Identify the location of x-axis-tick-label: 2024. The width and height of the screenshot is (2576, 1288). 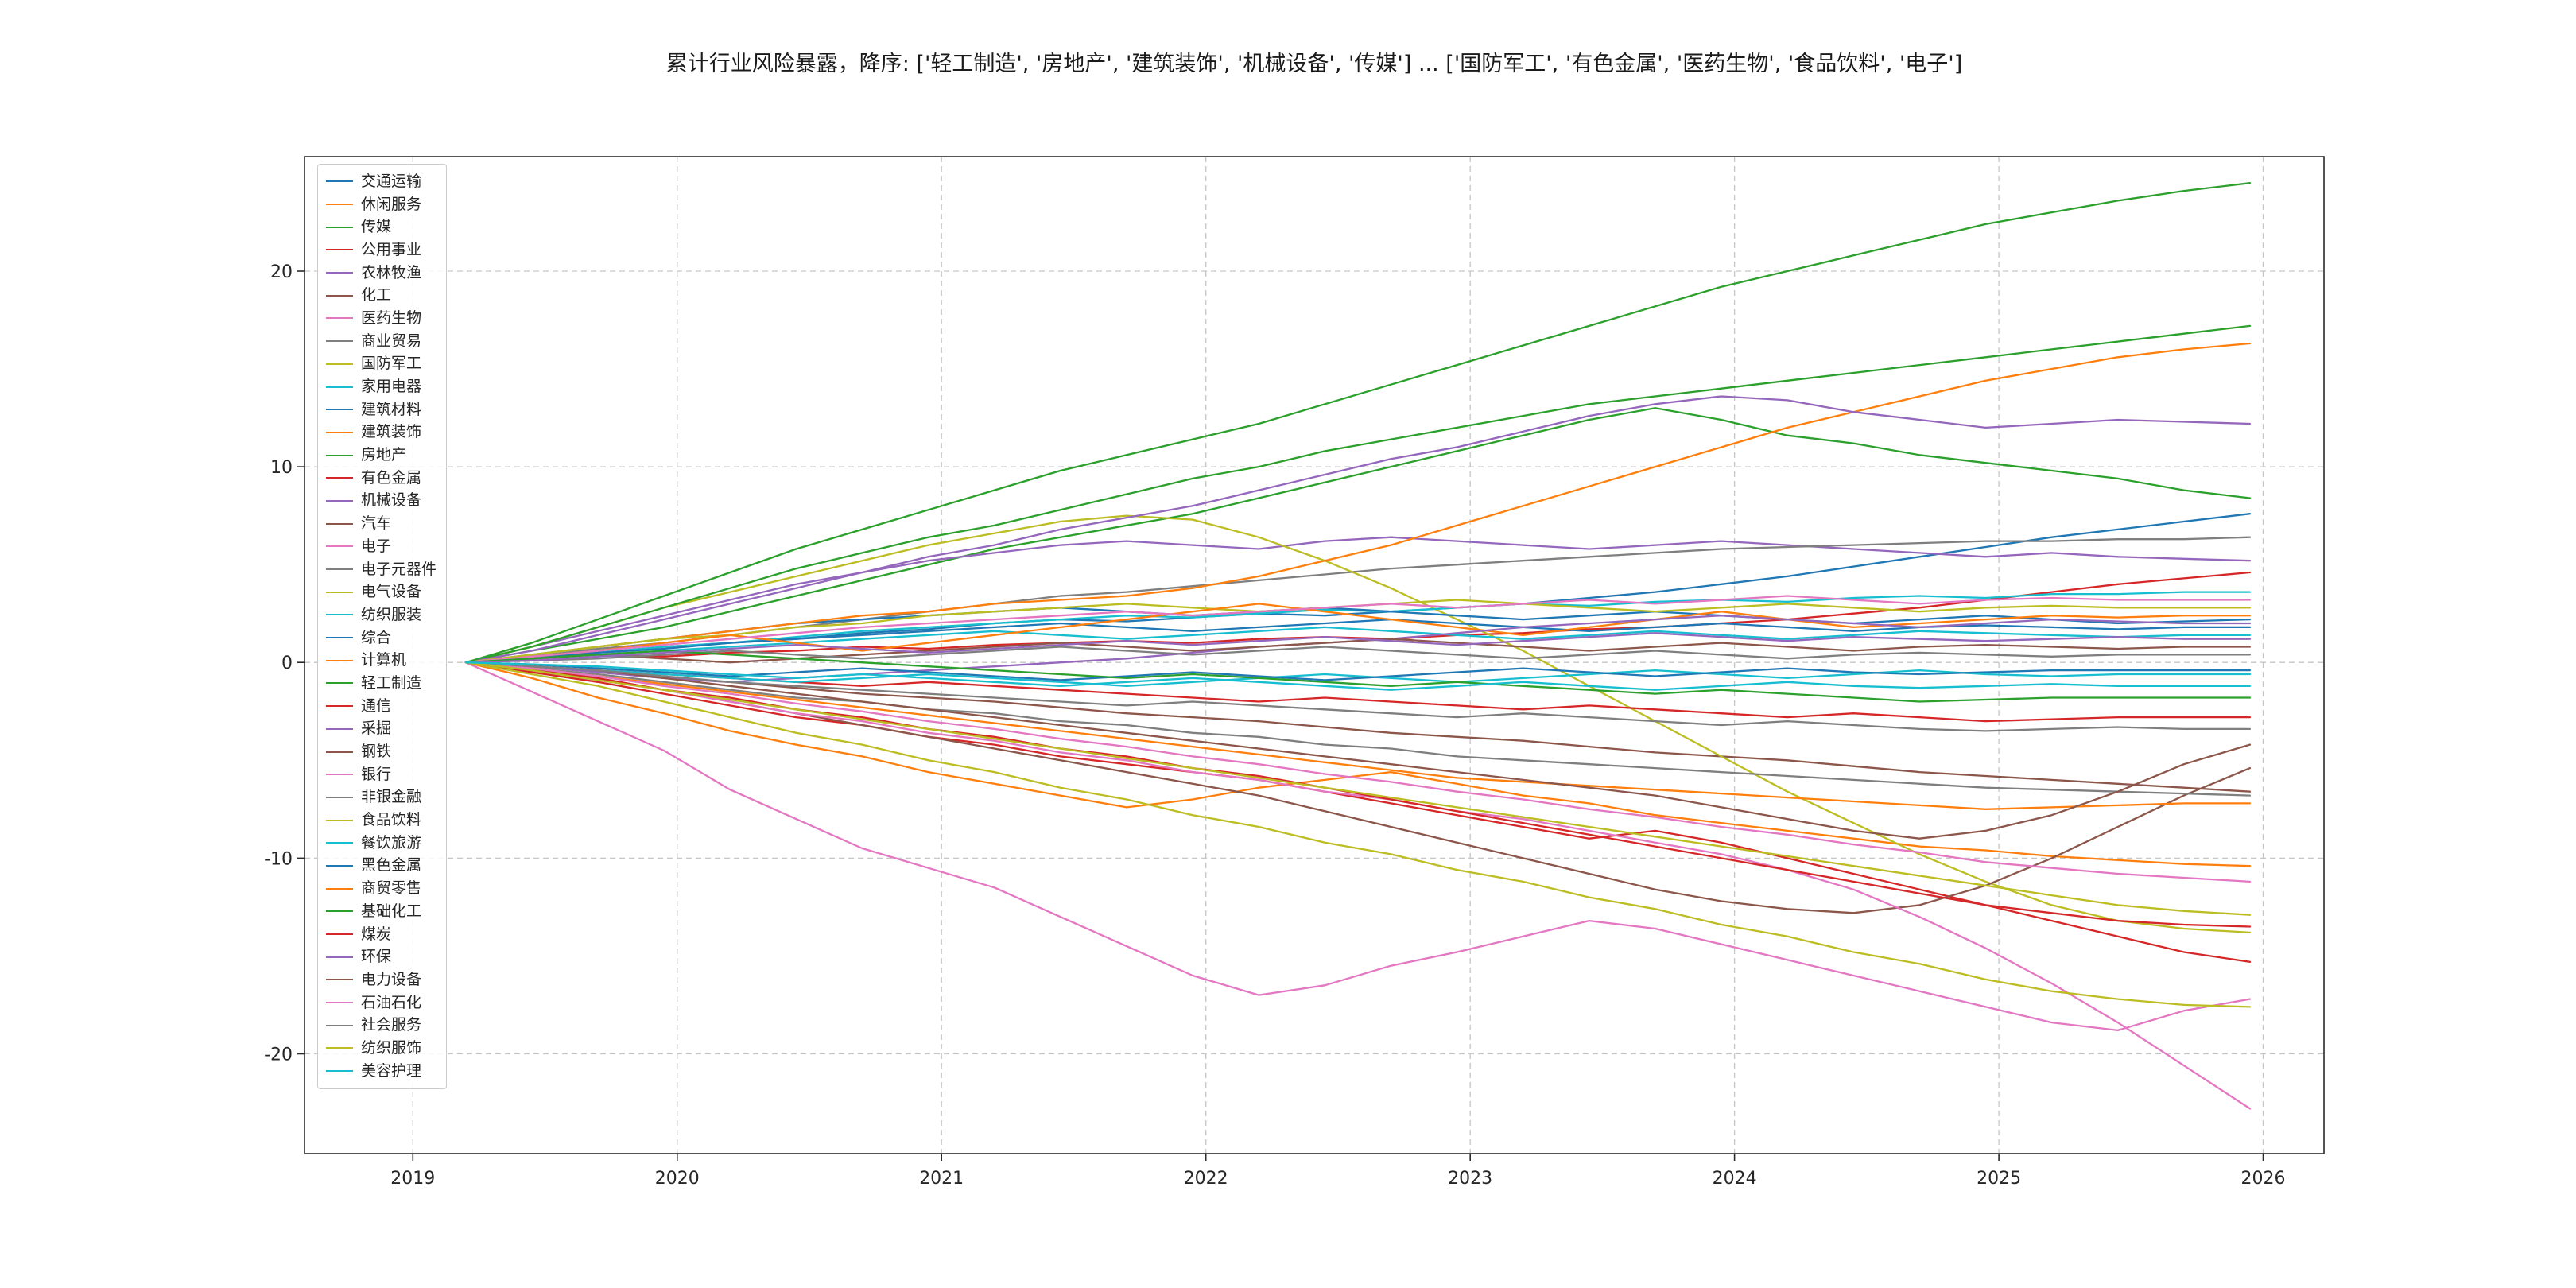
(1735, 1179).